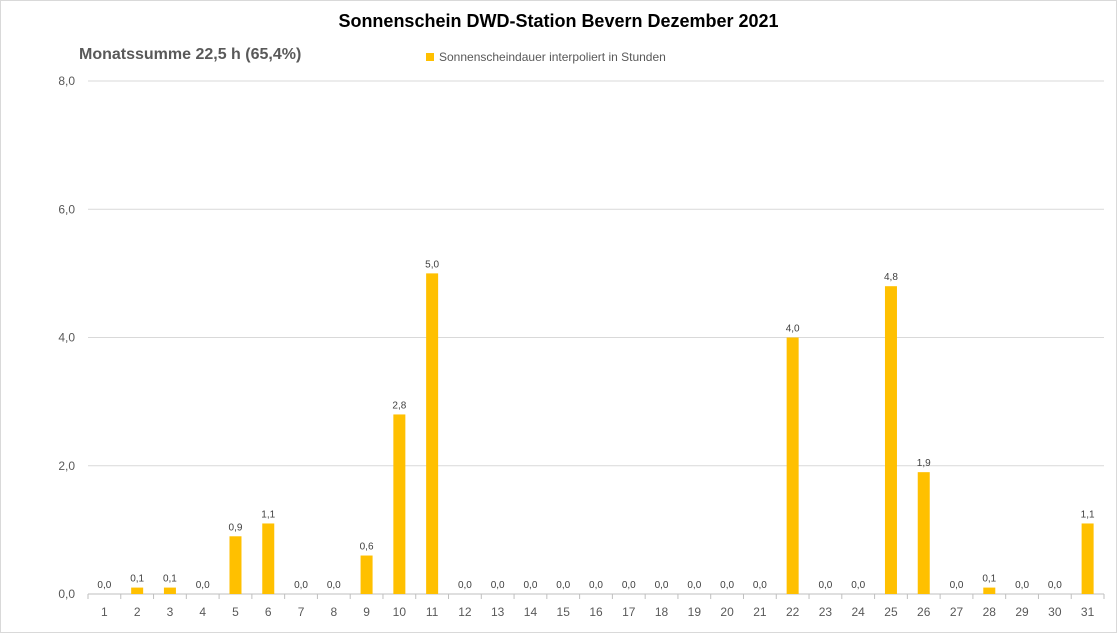 The image size is (1117, 633). Describe the element at coordinates (990, 612) in the screenshot. I see `x-tick-label: 28` at that location.